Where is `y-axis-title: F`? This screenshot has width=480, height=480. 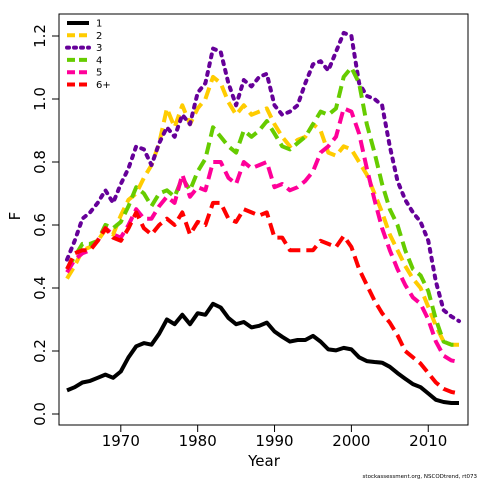
y-axis-title: F is located at coordinates (15, 216).